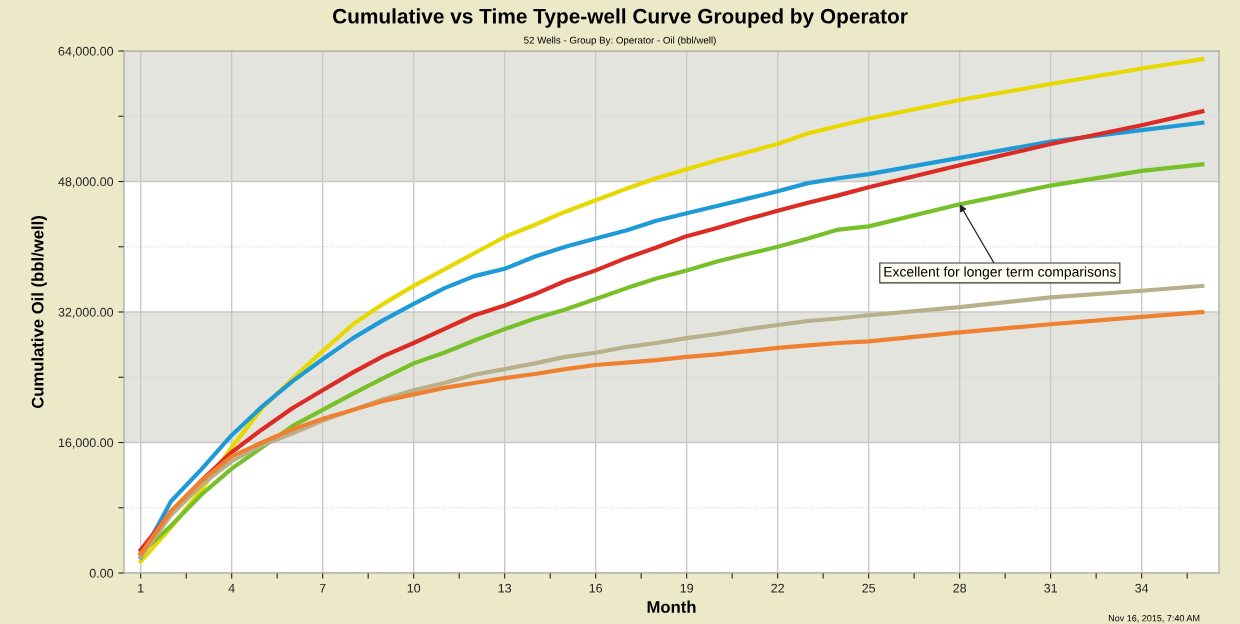 The width and height of the screenshot is (1240, 624). I want to click on x-tick-label: 22, so click(777, 588).